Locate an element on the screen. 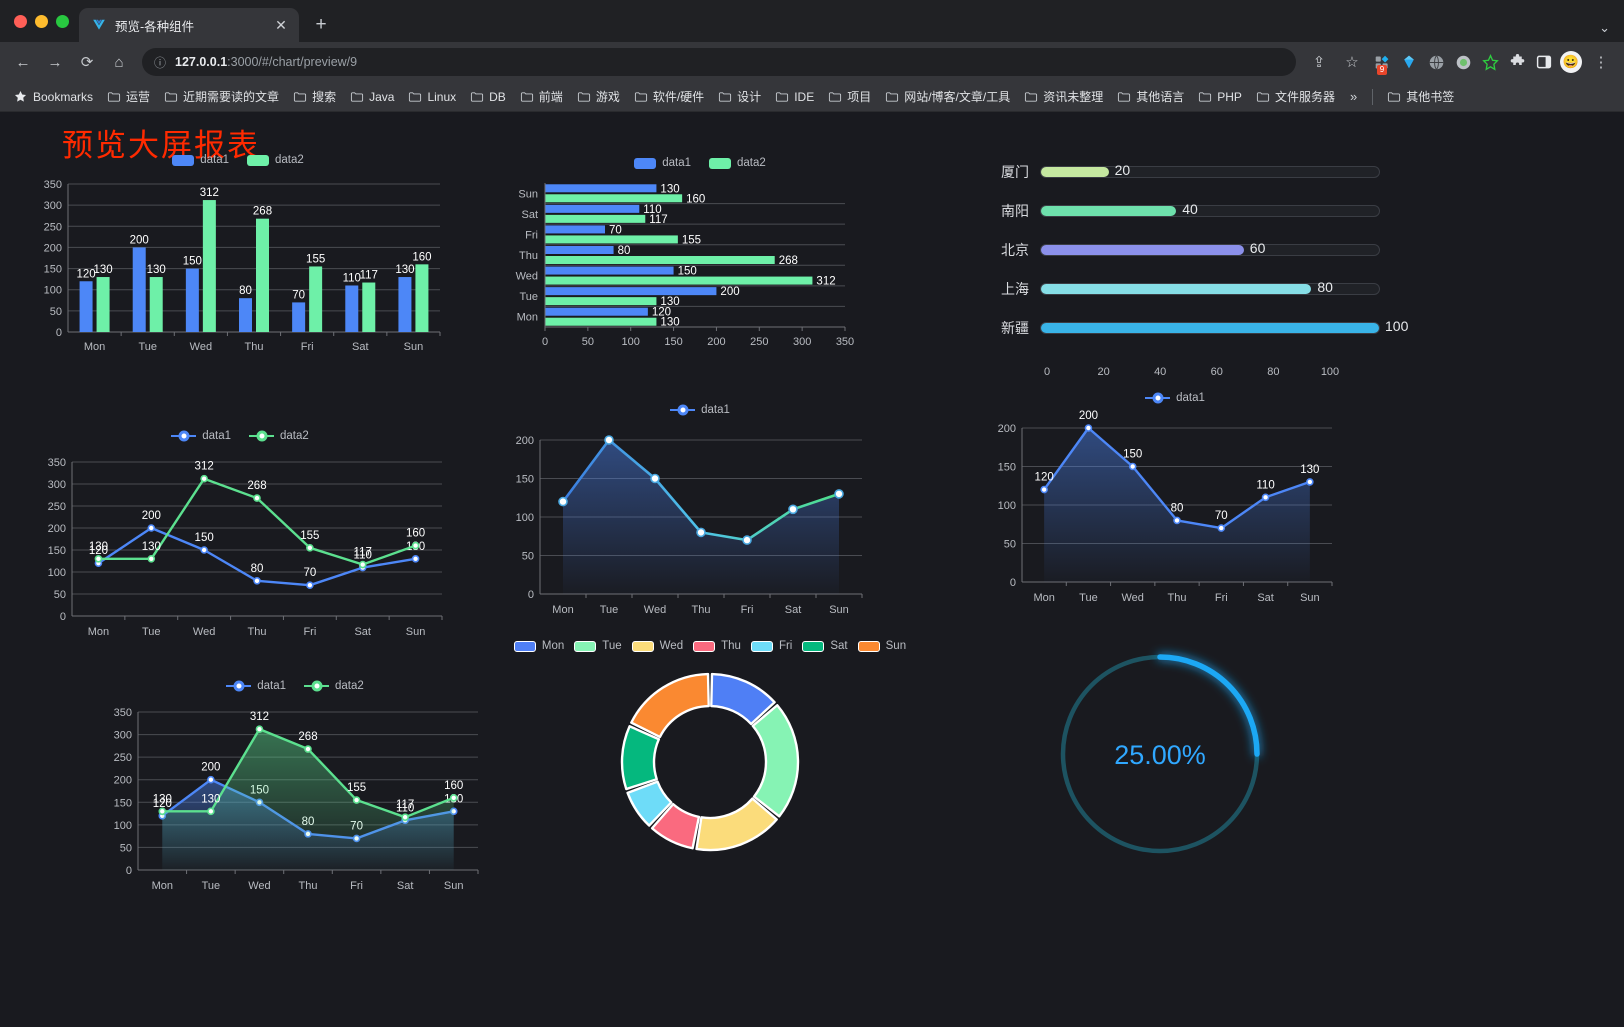  progress-label: 新疆 is located at coordinates (1015, 328).